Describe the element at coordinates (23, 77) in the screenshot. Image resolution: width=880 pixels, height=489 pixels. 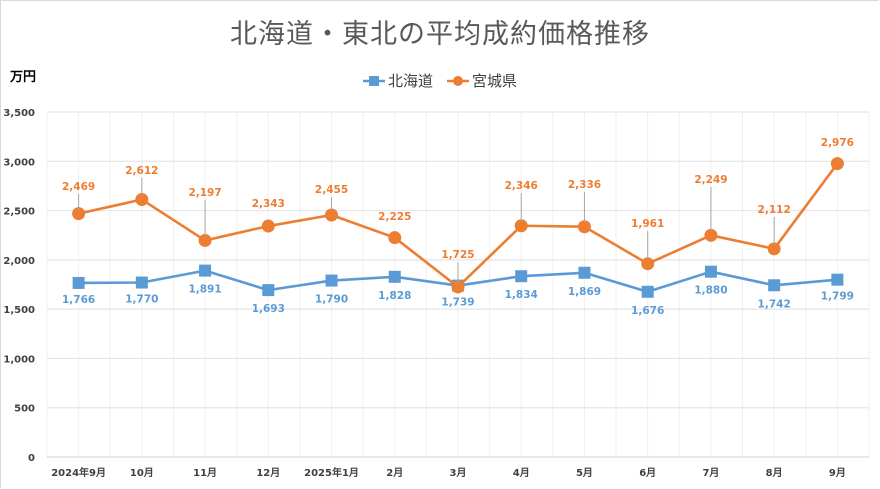
I see `y-axis-unit-label: 万円` at that location.